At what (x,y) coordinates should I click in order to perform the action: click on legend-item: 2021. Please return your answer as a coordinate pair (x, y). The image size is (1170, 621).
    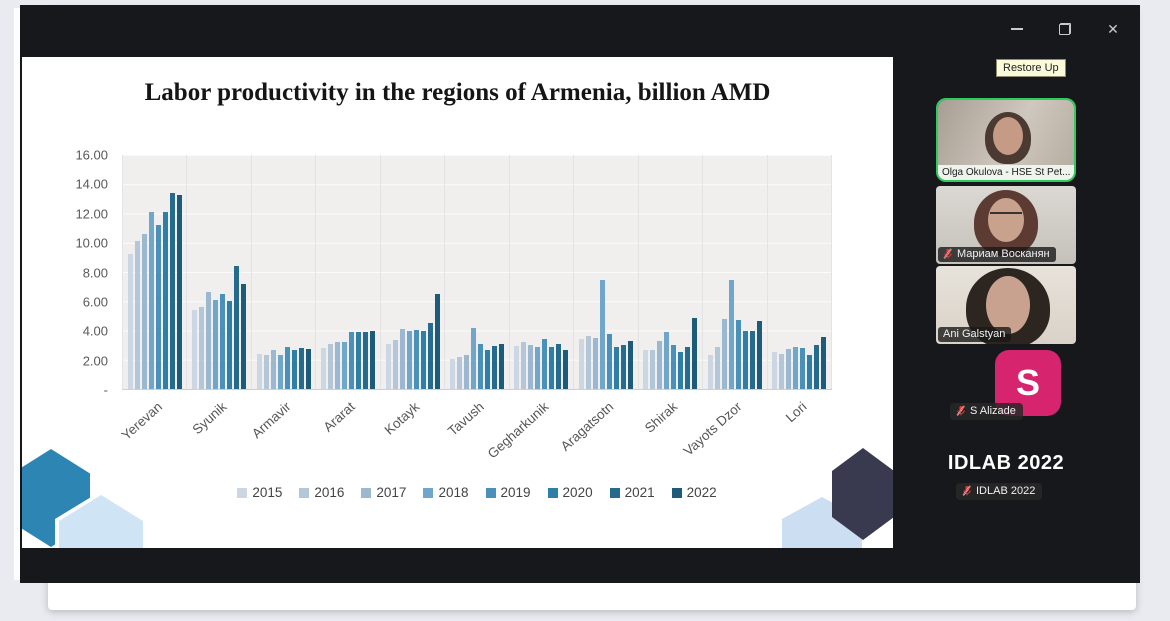
    Looking at the image, I should click on (632, 492).